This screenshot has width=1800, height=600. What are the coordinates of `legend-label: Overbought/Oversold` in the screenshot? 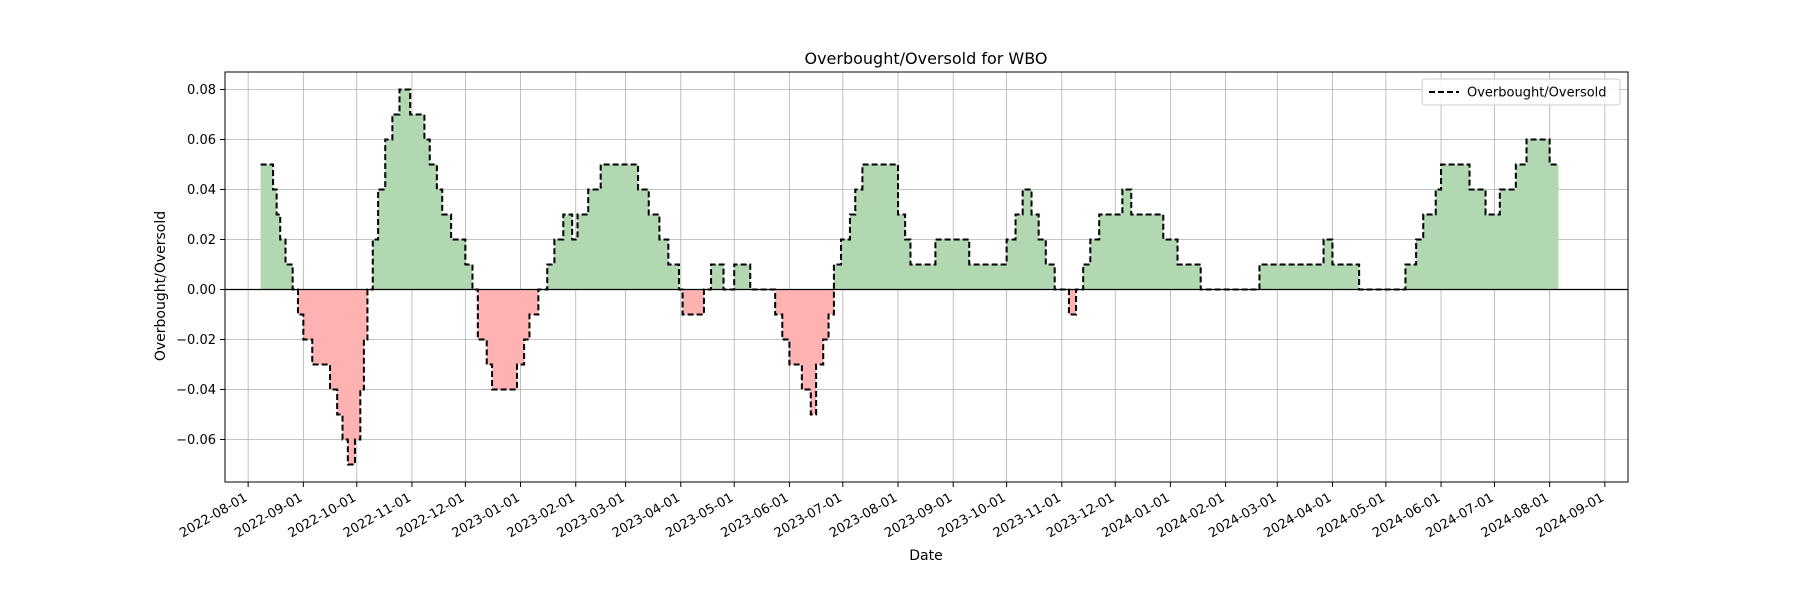 It's located at (1537, 93).